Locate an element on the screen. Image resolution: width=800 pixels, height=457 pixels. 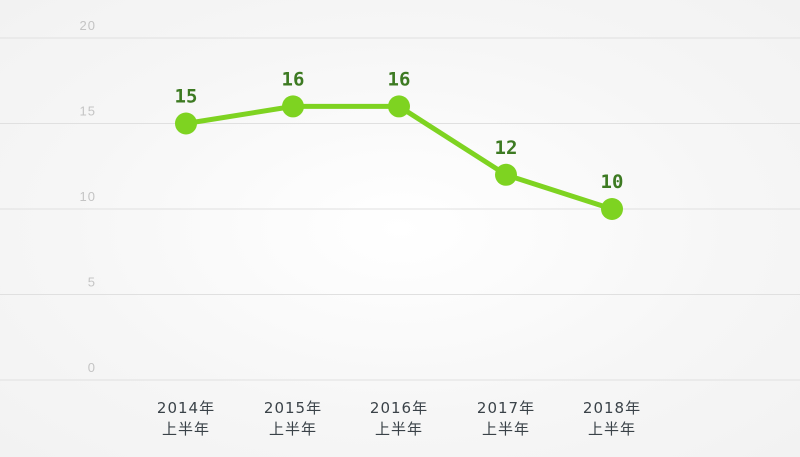
y-tick-label: 10 is located at coordinates (88, 196).